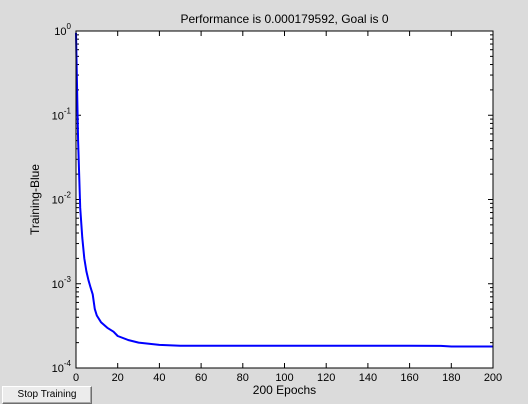 The width and height of the screenshot is (528, 404). I want to click on y-tick-label-exponent: -1, so click(68, 110).